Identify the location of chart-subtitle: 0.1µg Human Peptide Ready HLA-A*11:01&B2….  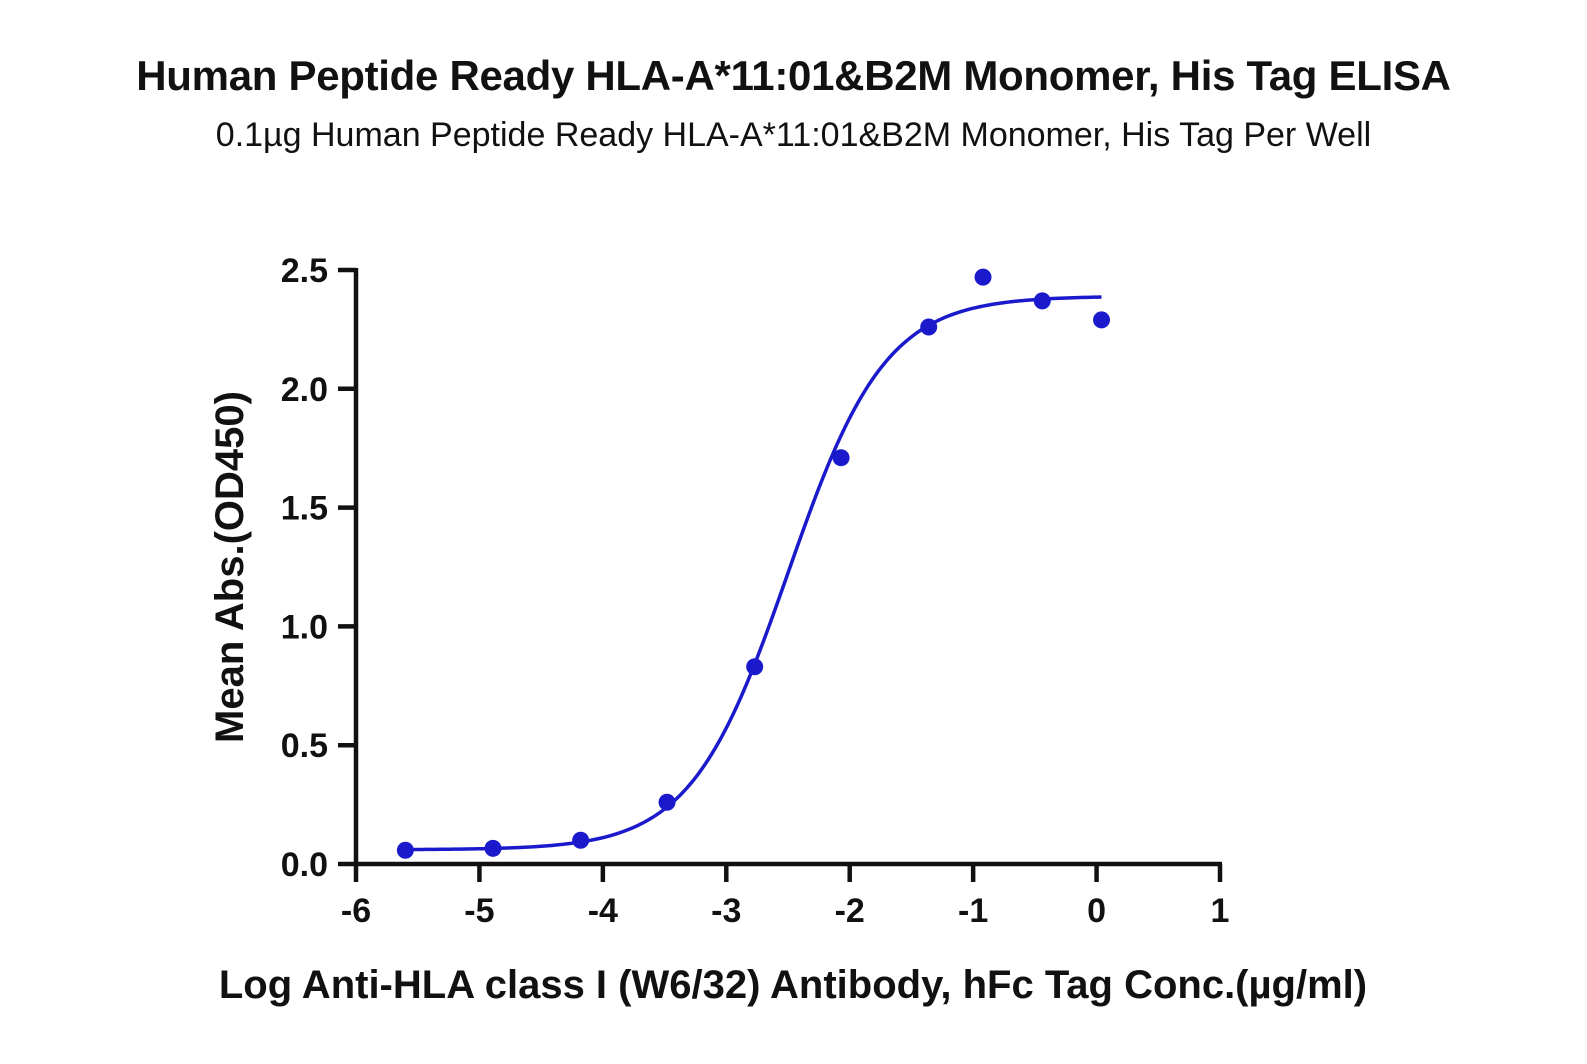
(793, 135).